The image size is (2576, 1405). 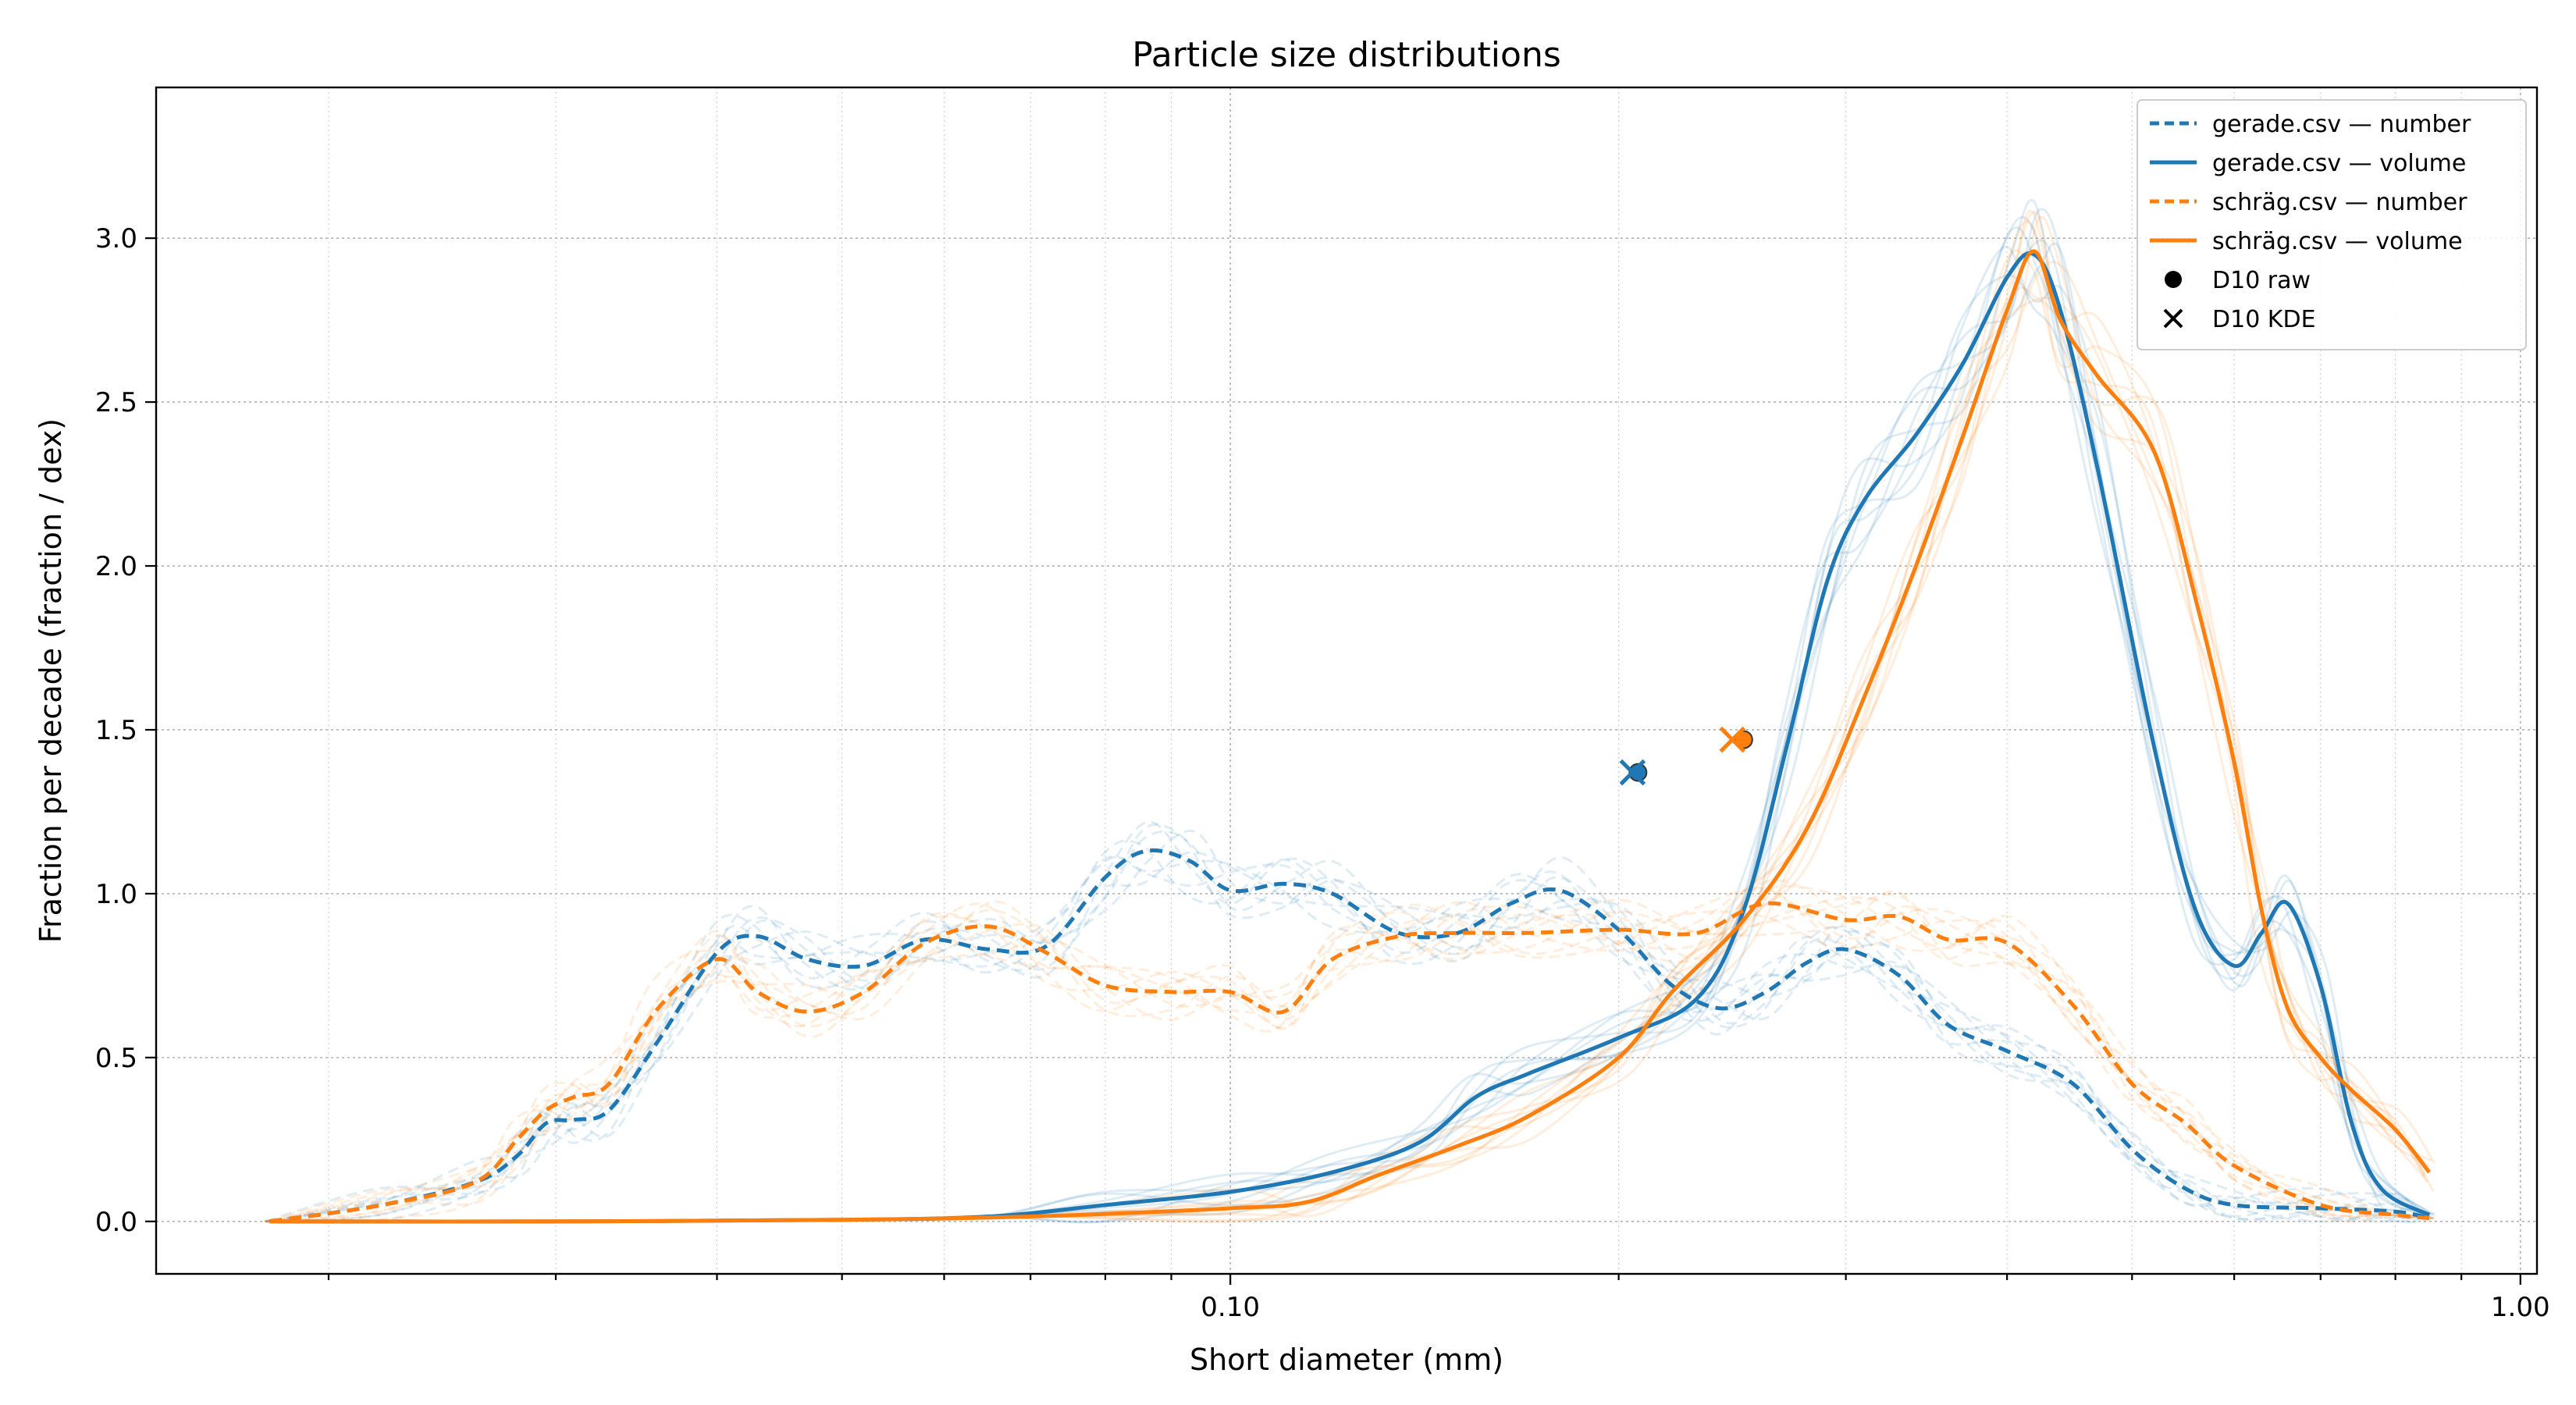 I want to click on y-tick-label: 0.0, so click(x=116, y=1222).